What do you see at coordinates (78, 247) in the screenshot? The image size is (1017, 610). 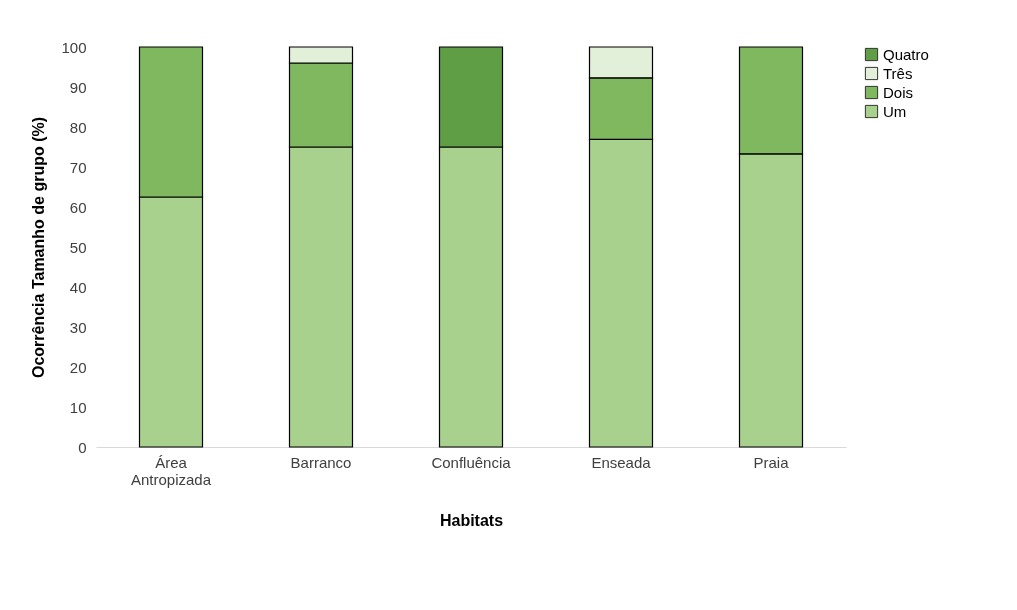 I see `y-tick-label: 50` at bounding box center [78, 247].